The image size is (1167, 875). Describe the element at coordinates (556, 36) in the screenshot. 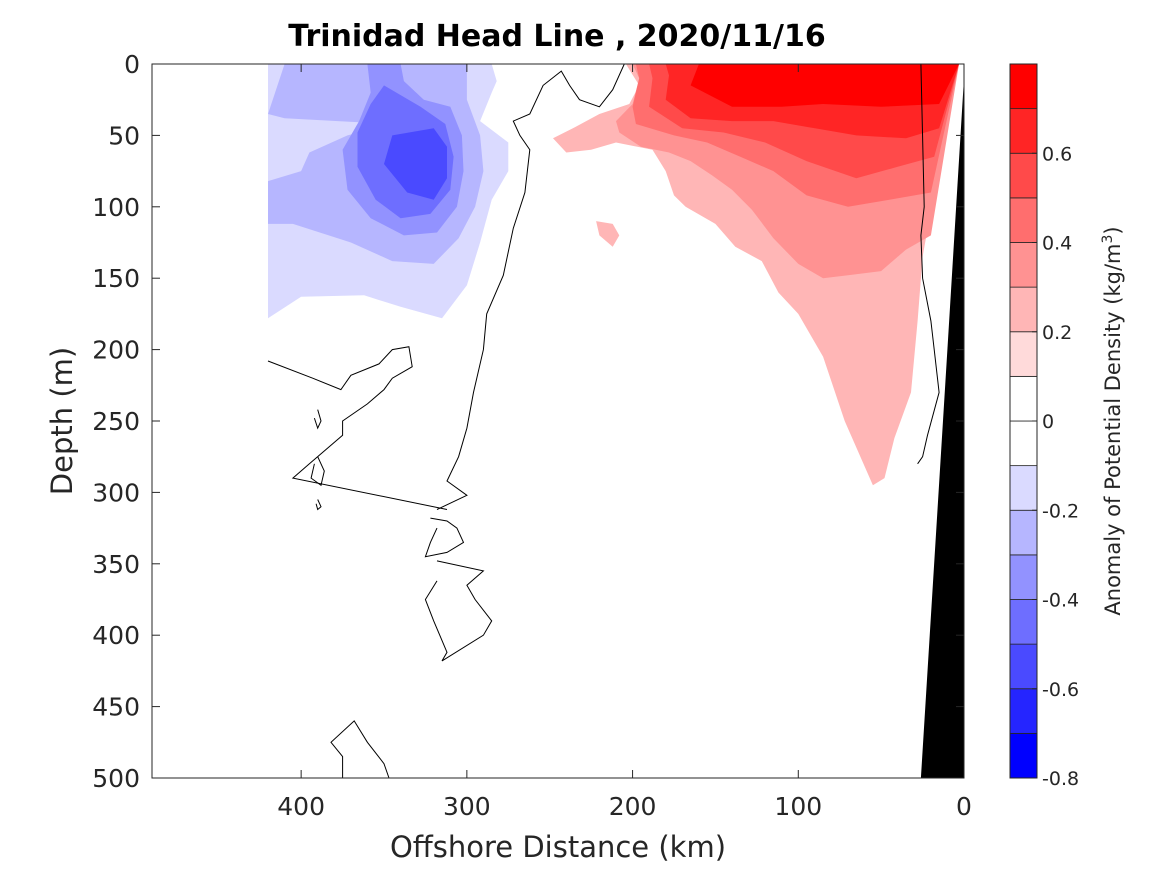

I see `chart-title: Trinidad Head Line , 2020/11/16` at that location.